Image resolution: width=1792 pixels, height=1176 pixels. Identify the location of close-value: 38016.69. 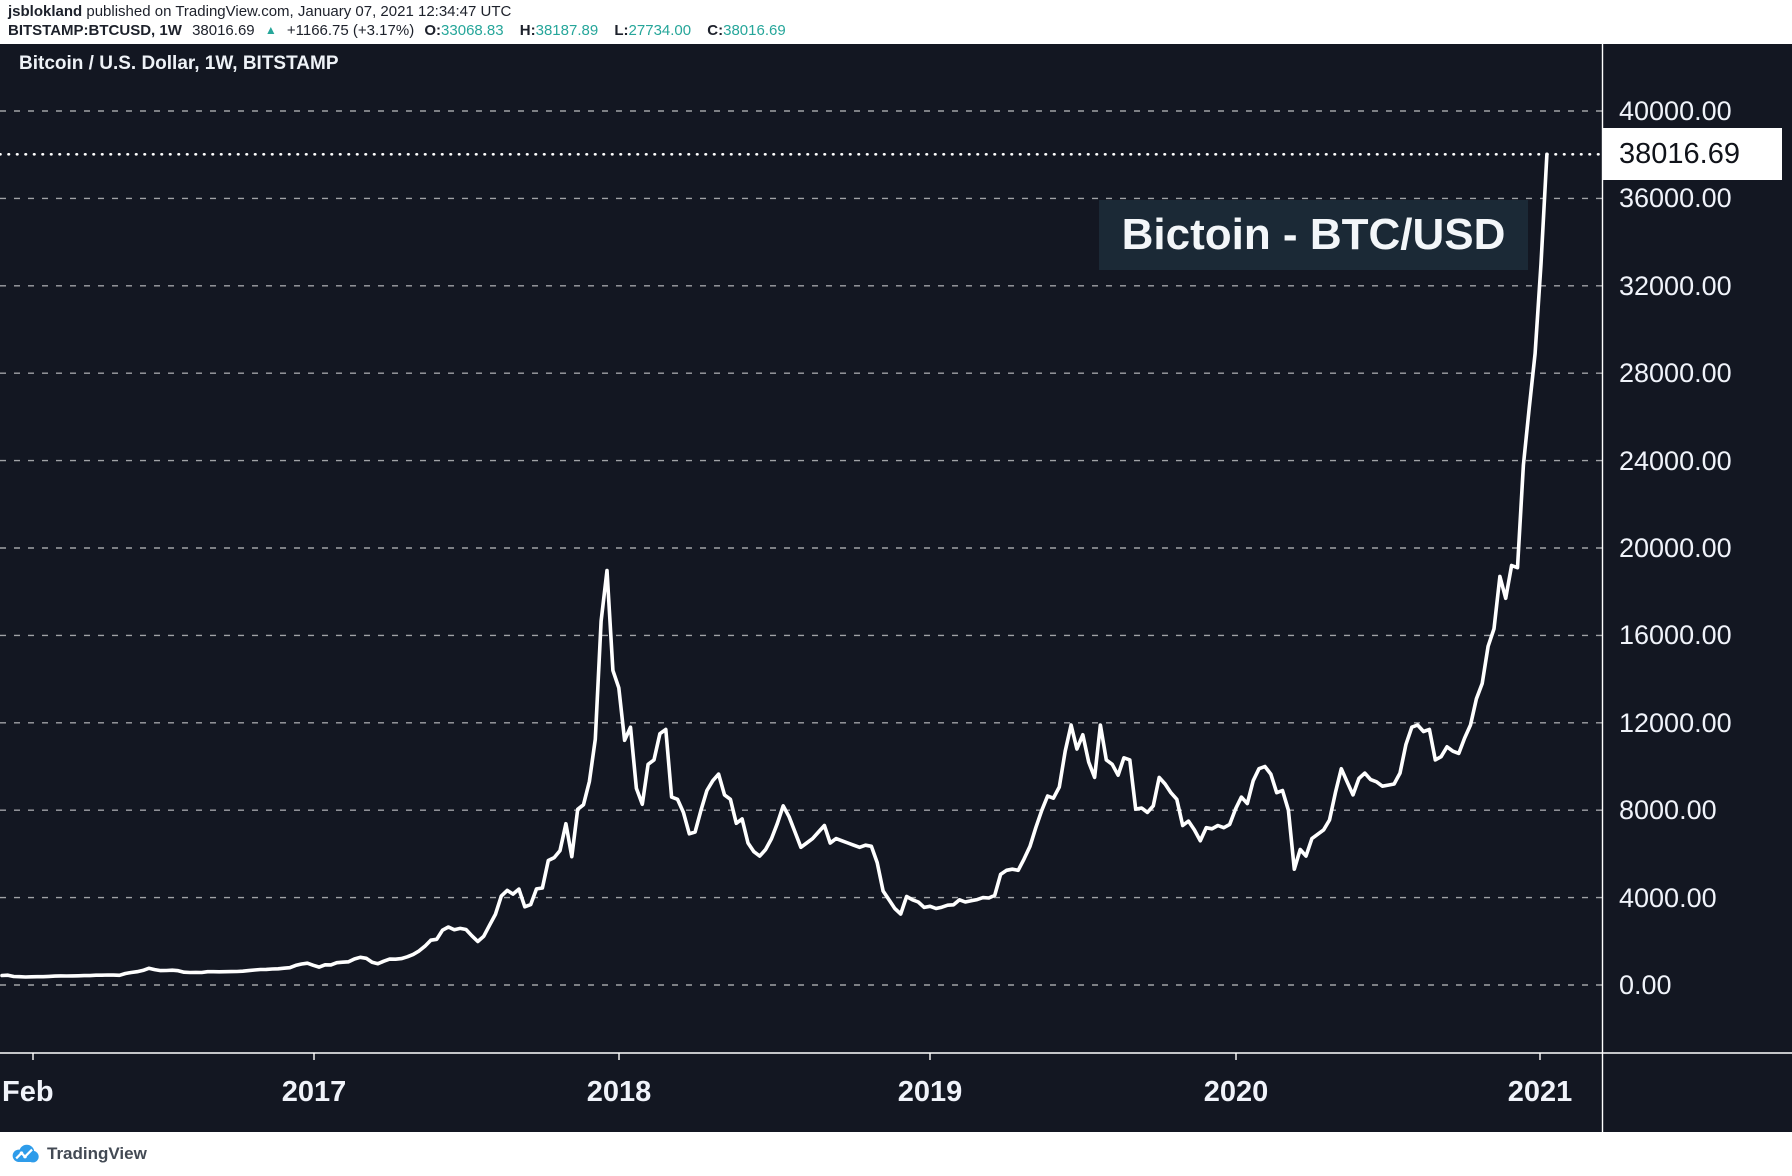
(754, 30).